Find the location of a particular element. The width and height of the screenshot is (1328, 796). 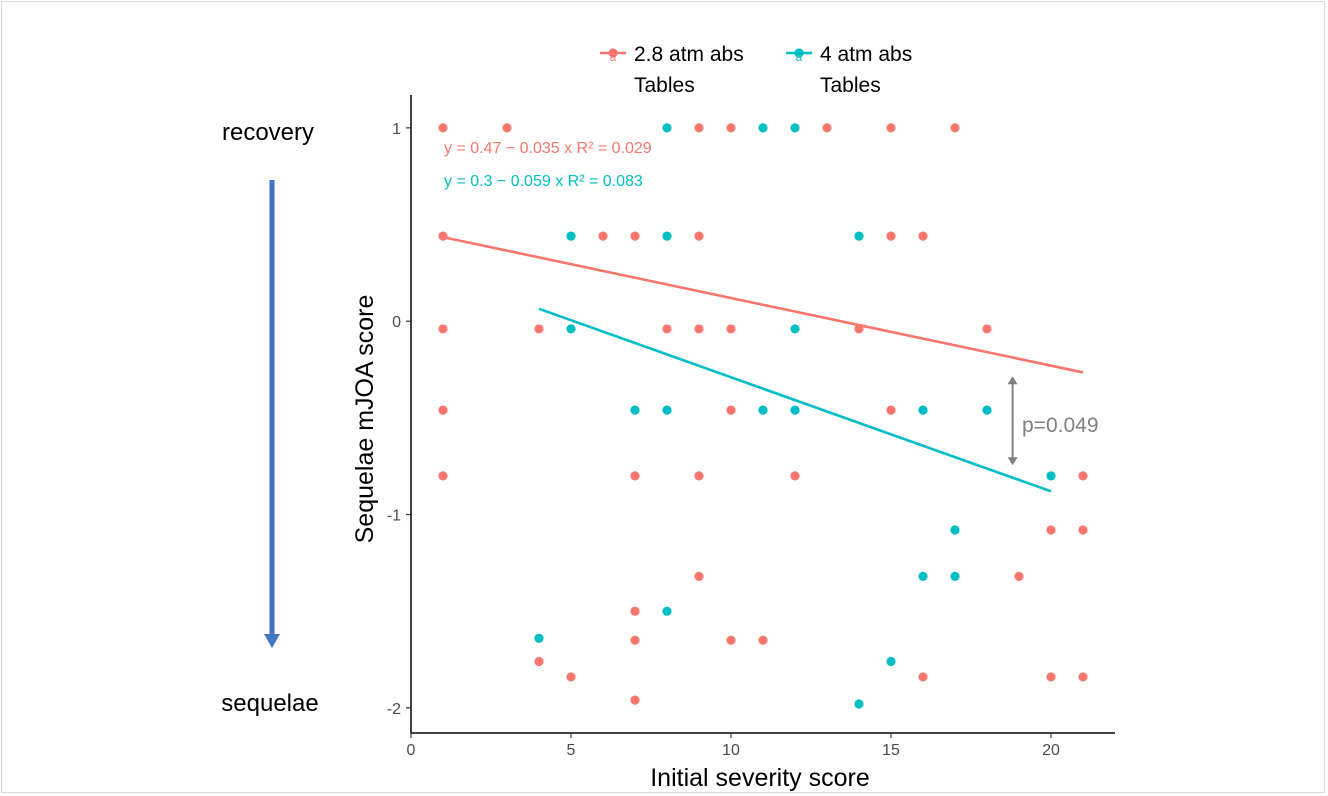

recovery-label: recovery is located at coordinates (268, 132).